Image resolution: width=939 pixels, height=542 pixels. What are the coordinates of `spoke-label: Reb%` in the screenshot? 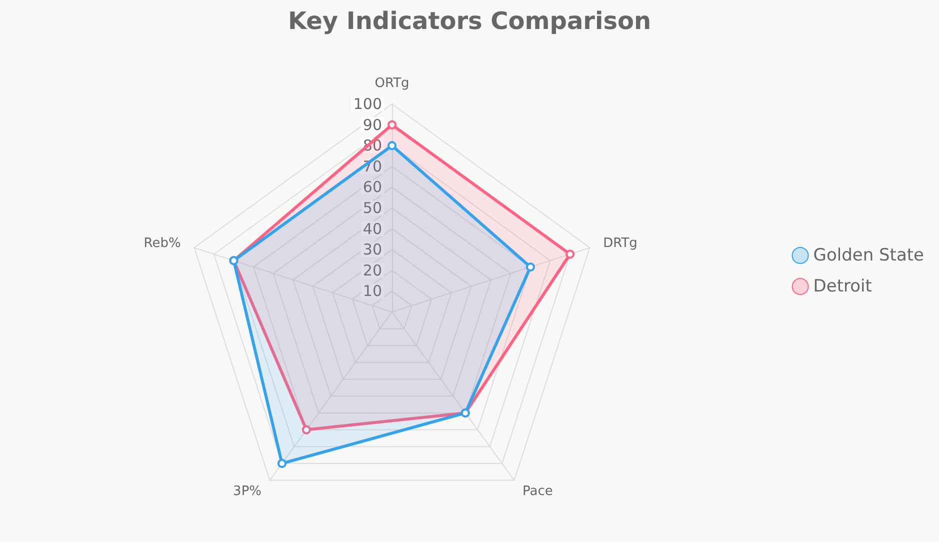 It's located at (162, 243).